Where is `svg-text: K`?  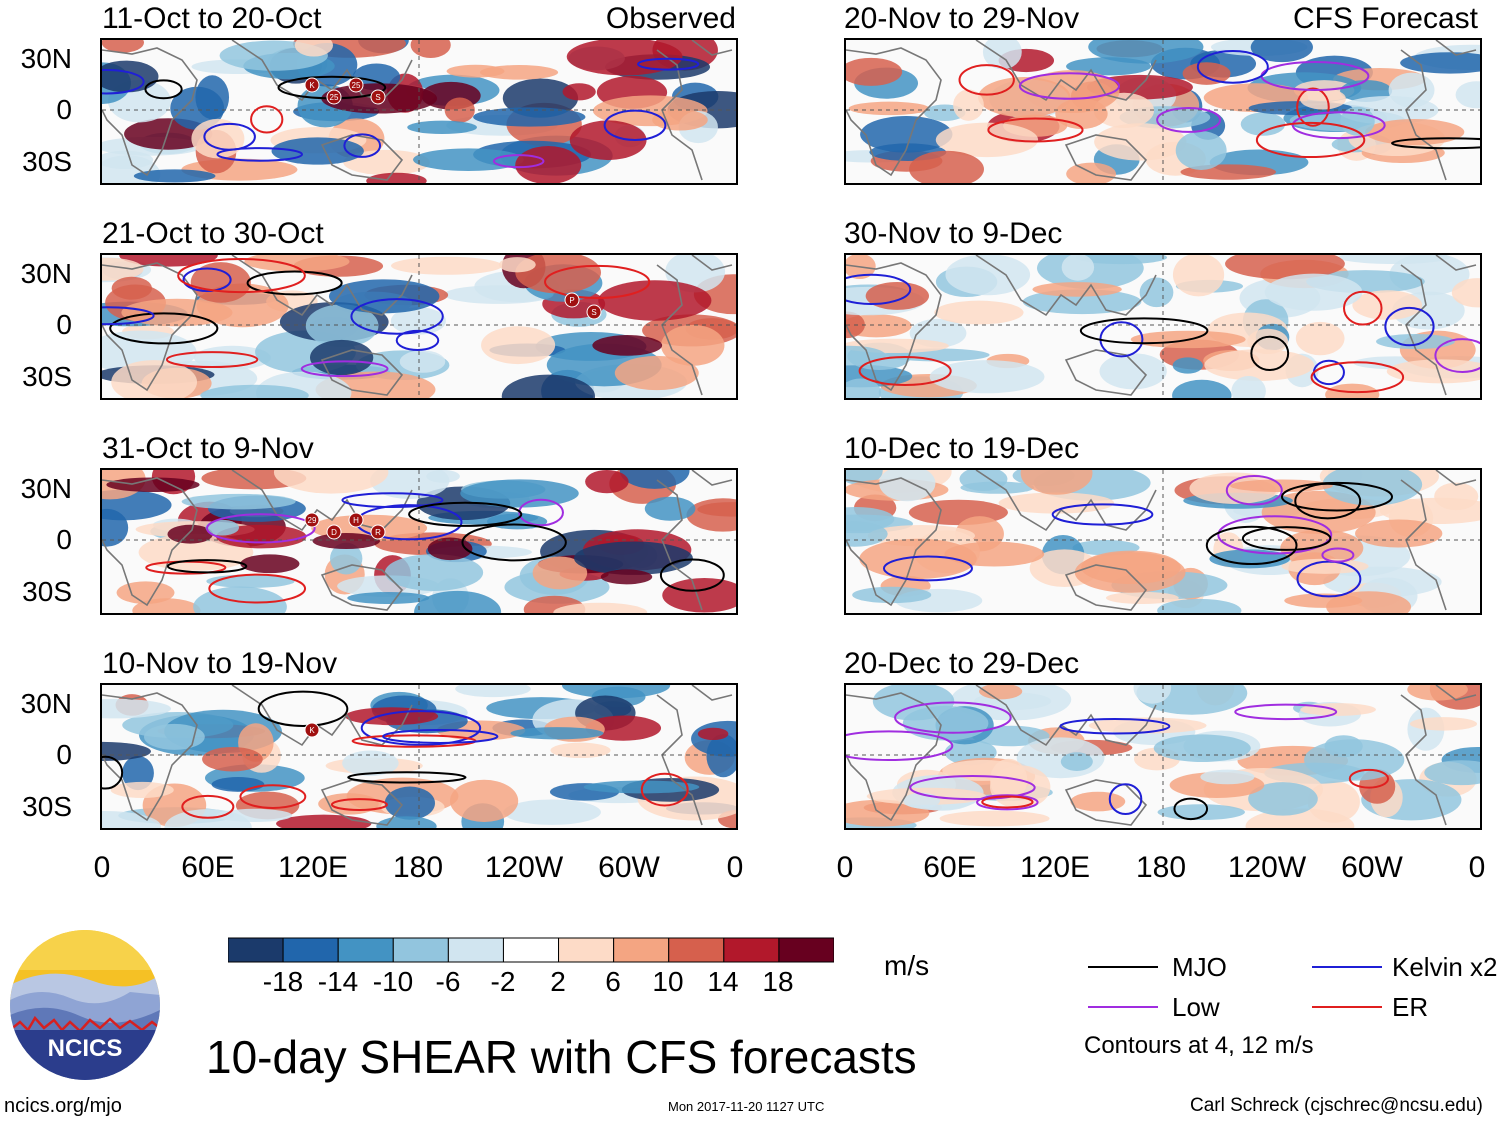
svg-text: K is located at coordinates (312, 85).